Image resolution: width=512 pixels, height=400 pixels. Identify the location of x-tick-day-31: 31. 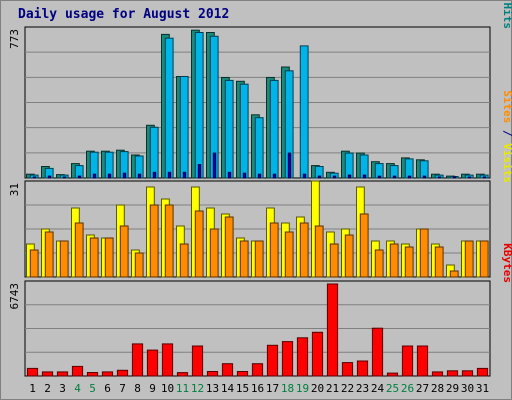
(482, 388).